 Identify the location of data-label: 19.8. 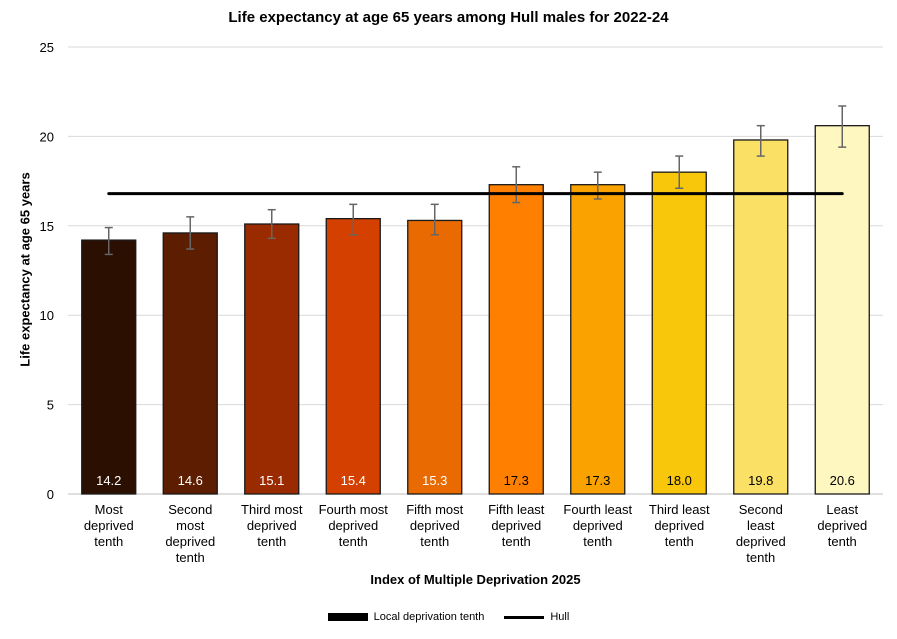
(760, 480).